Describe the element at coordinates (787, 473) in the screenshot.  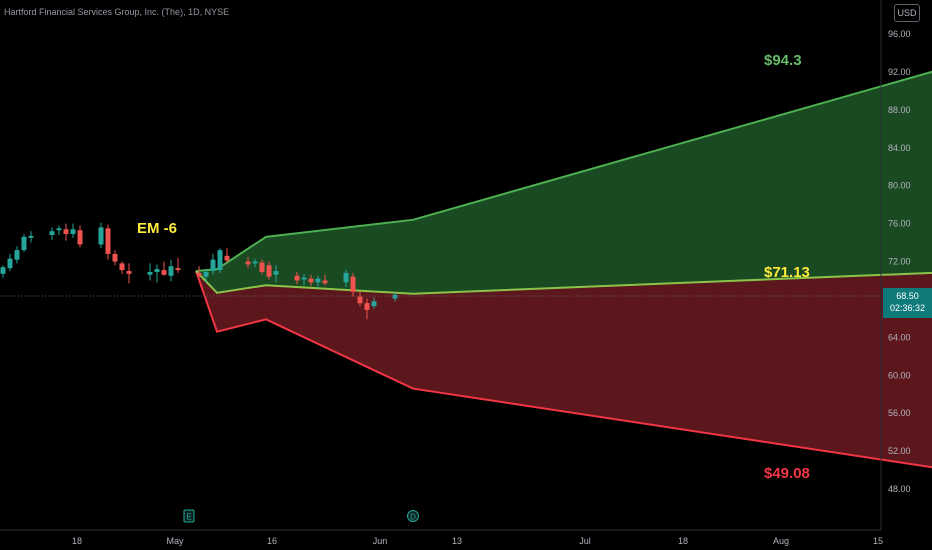
I see `lower-target-label: $49.08` at that location.